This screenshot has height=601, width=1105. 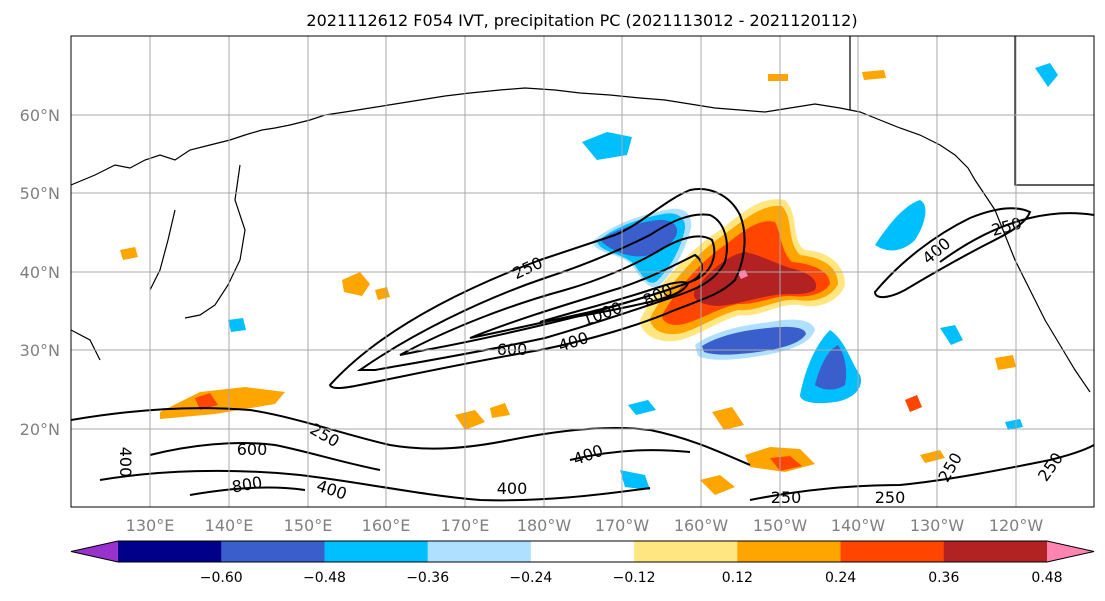 What do you see at coordinates (701, 525) in the screenshot?
I see `lon-label: 160°W` at bounding box center [701, 525].